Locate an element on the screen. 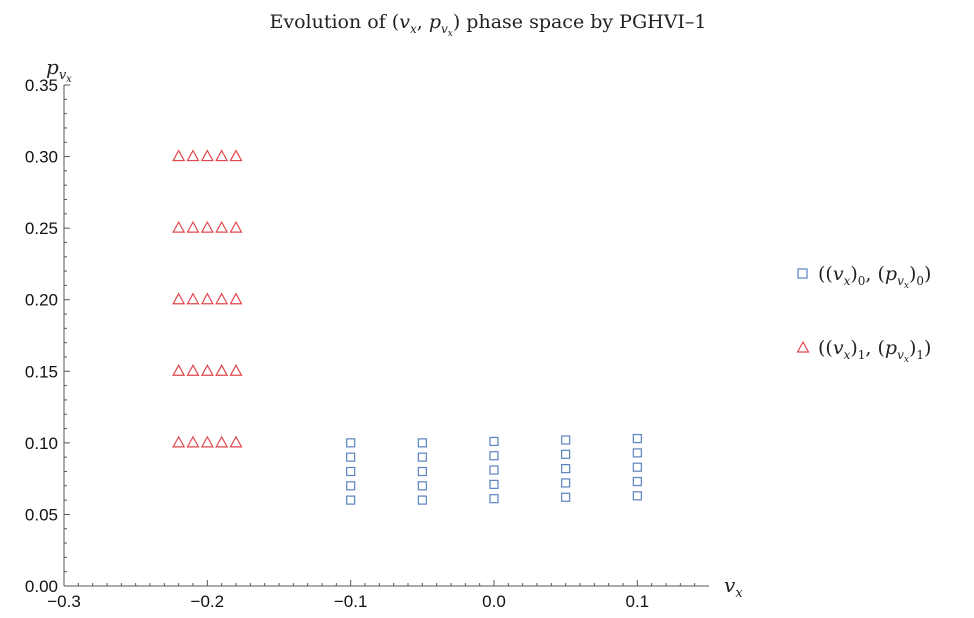 This screenshot has width=974, height=618. y-tick-label: 0.30 is located at coordinates (41, 157).